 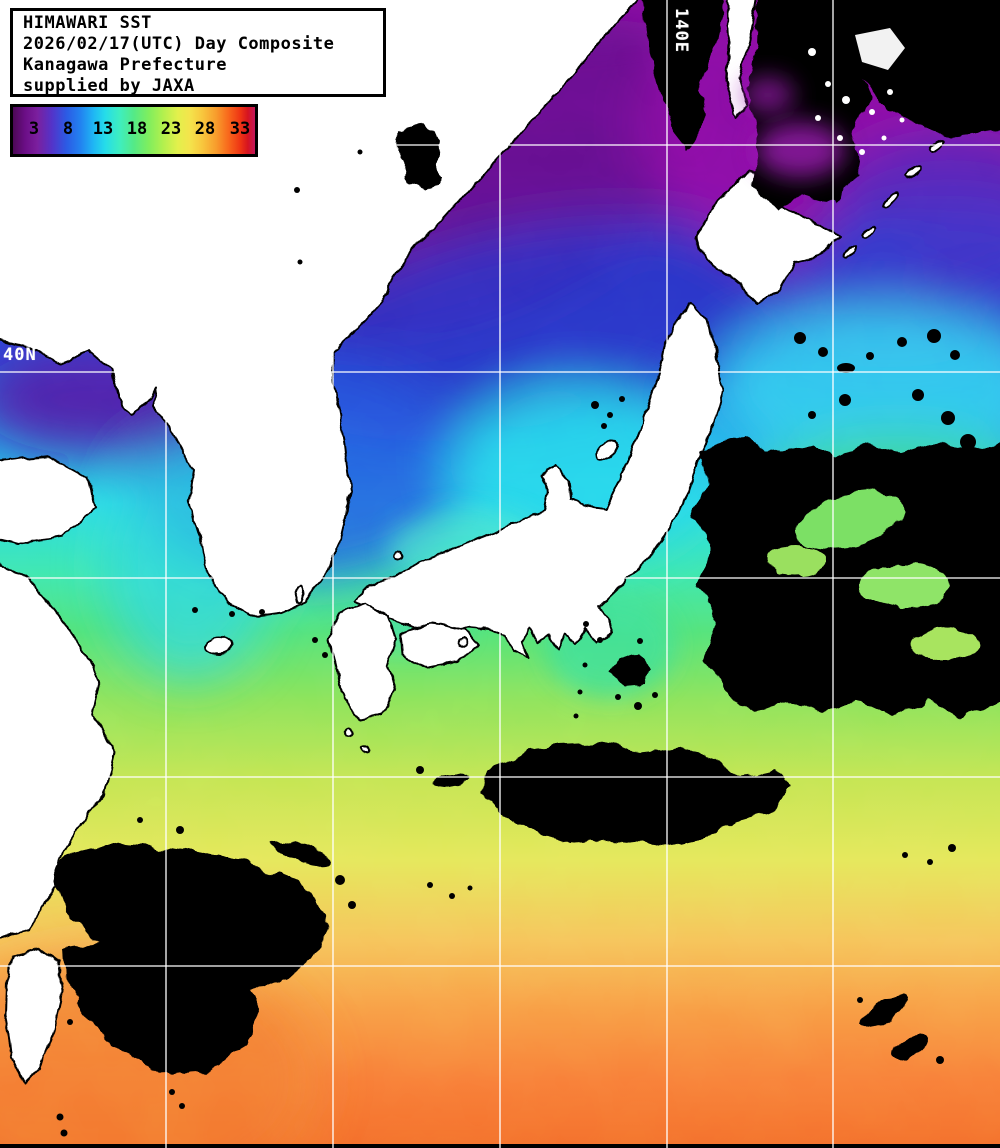 What do you see at coordinates (366, 750) in the screenshot?
I see `land-tanegashima` at bounding box center [366, 750].